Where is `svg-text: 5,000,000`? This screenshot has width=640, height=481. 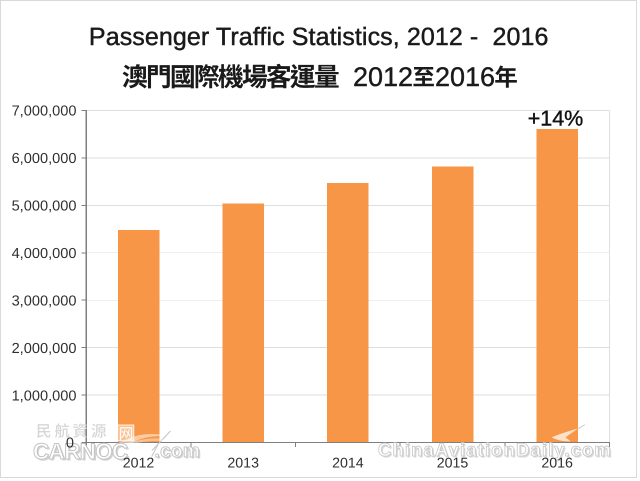 svg-text: 5,000,000 is located at coordinates (44, 207).